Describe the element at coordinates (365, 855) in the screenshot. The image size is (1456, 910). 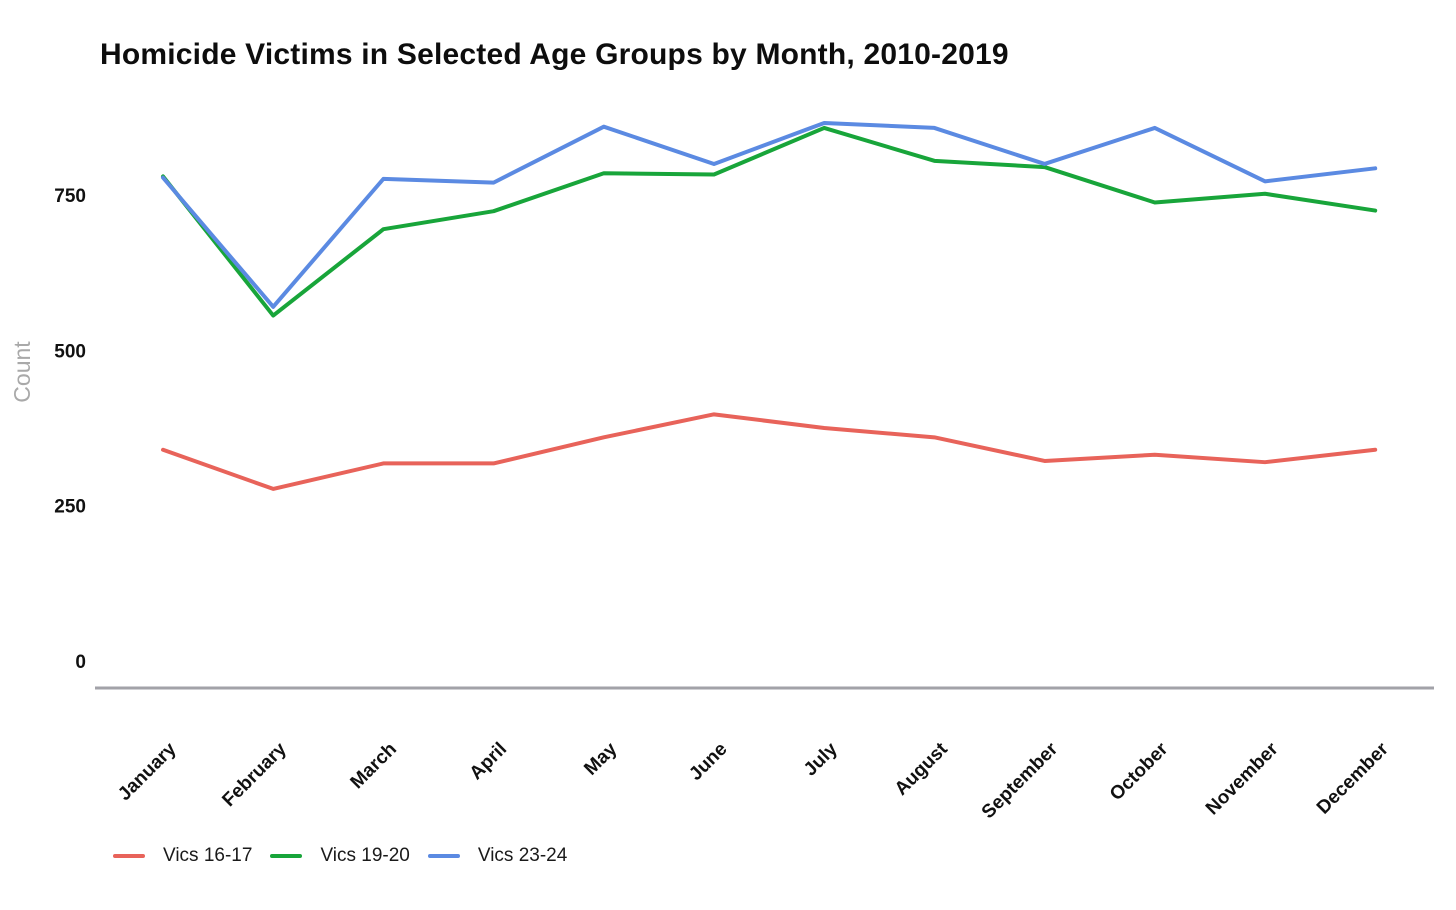
I see `legend-label: Vics 19-20` at that location.